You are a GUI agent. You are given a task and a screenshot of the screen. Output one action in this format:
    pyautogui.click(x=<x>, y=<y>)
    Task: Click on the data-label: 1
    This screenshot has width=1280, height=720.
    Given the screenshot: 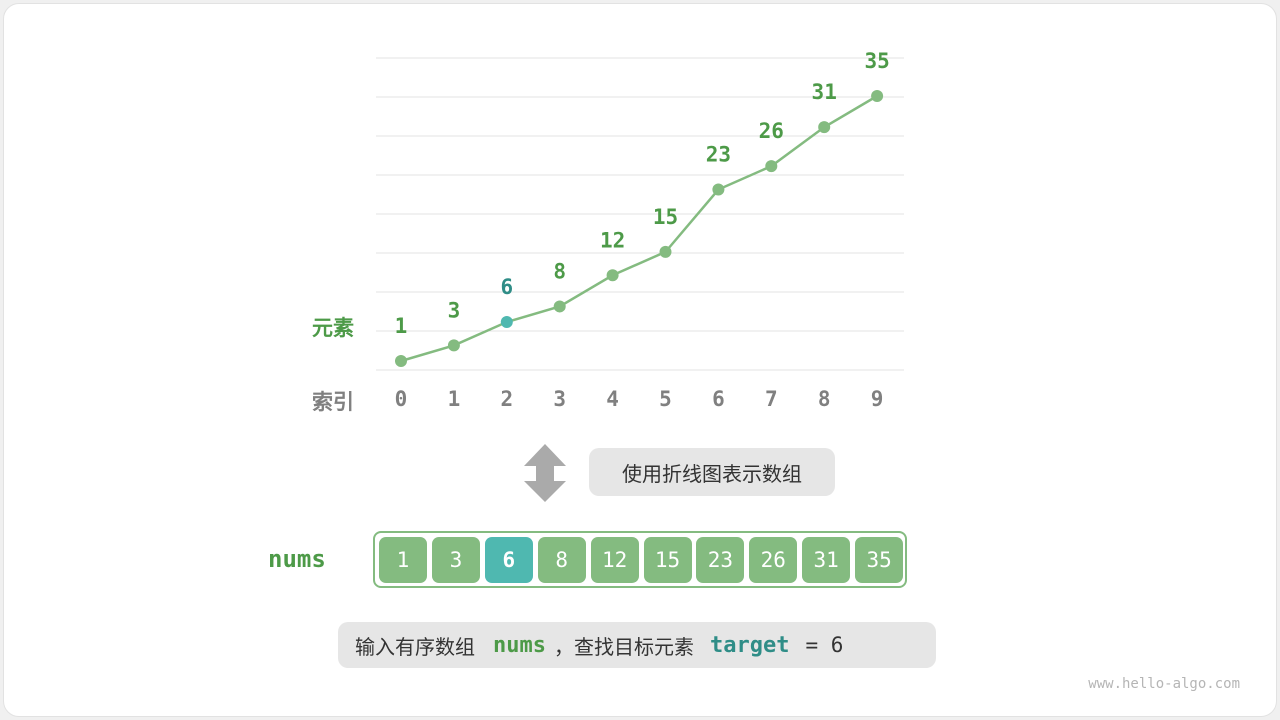 What is the action you would take?
    pyautogui.click(x=401, y=326)
    